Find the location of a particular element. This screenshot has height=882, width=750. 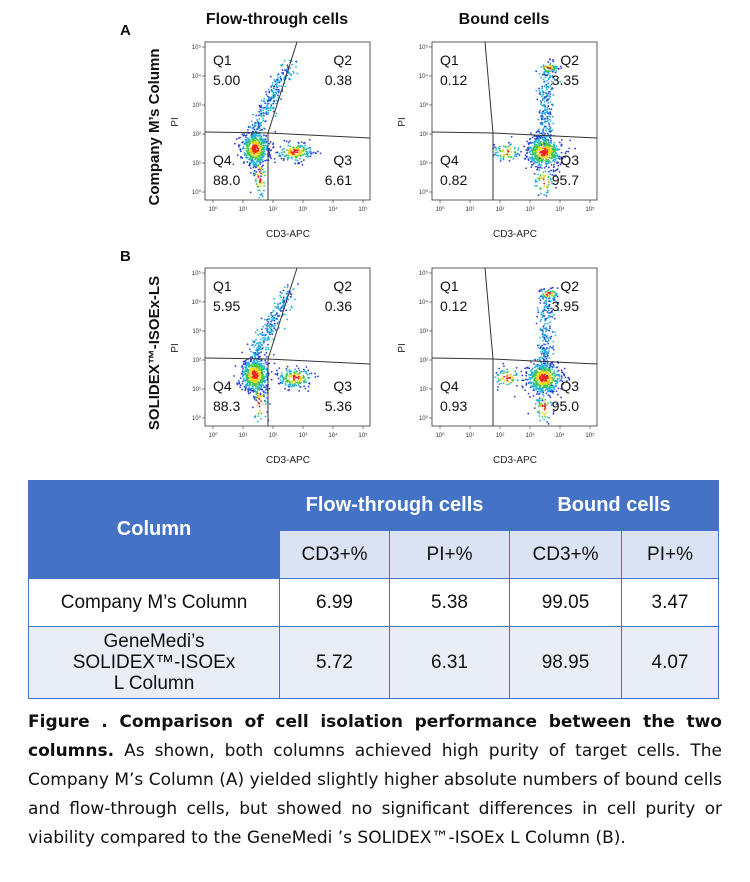

y-axis-label: PI is located at coordinates (402, 121).